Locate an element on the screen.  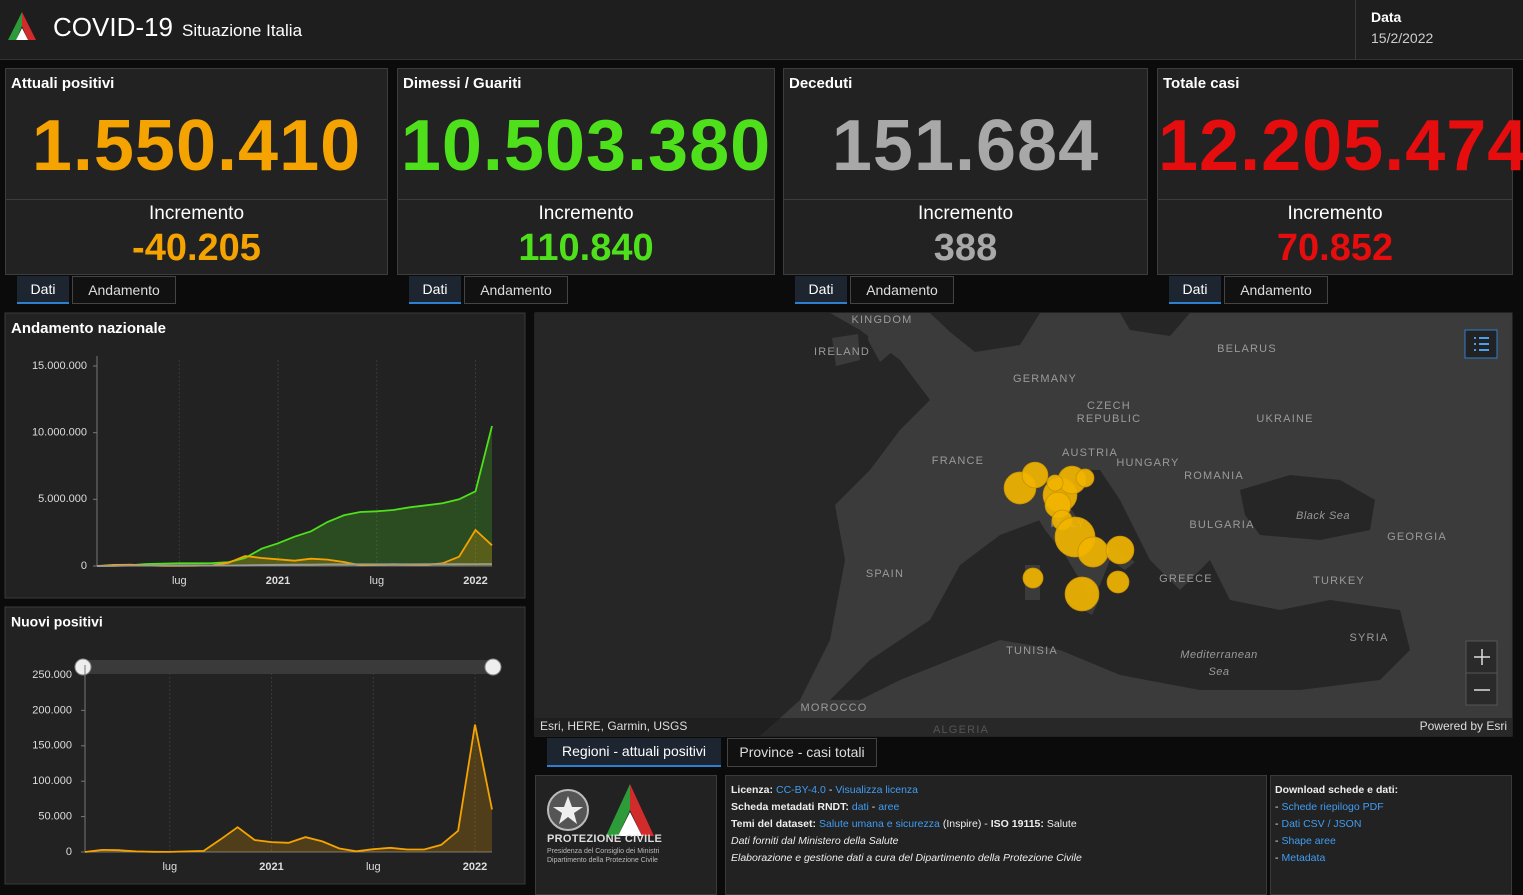
link: Salute umana e sicurezza is located at coordinates (879, 824).